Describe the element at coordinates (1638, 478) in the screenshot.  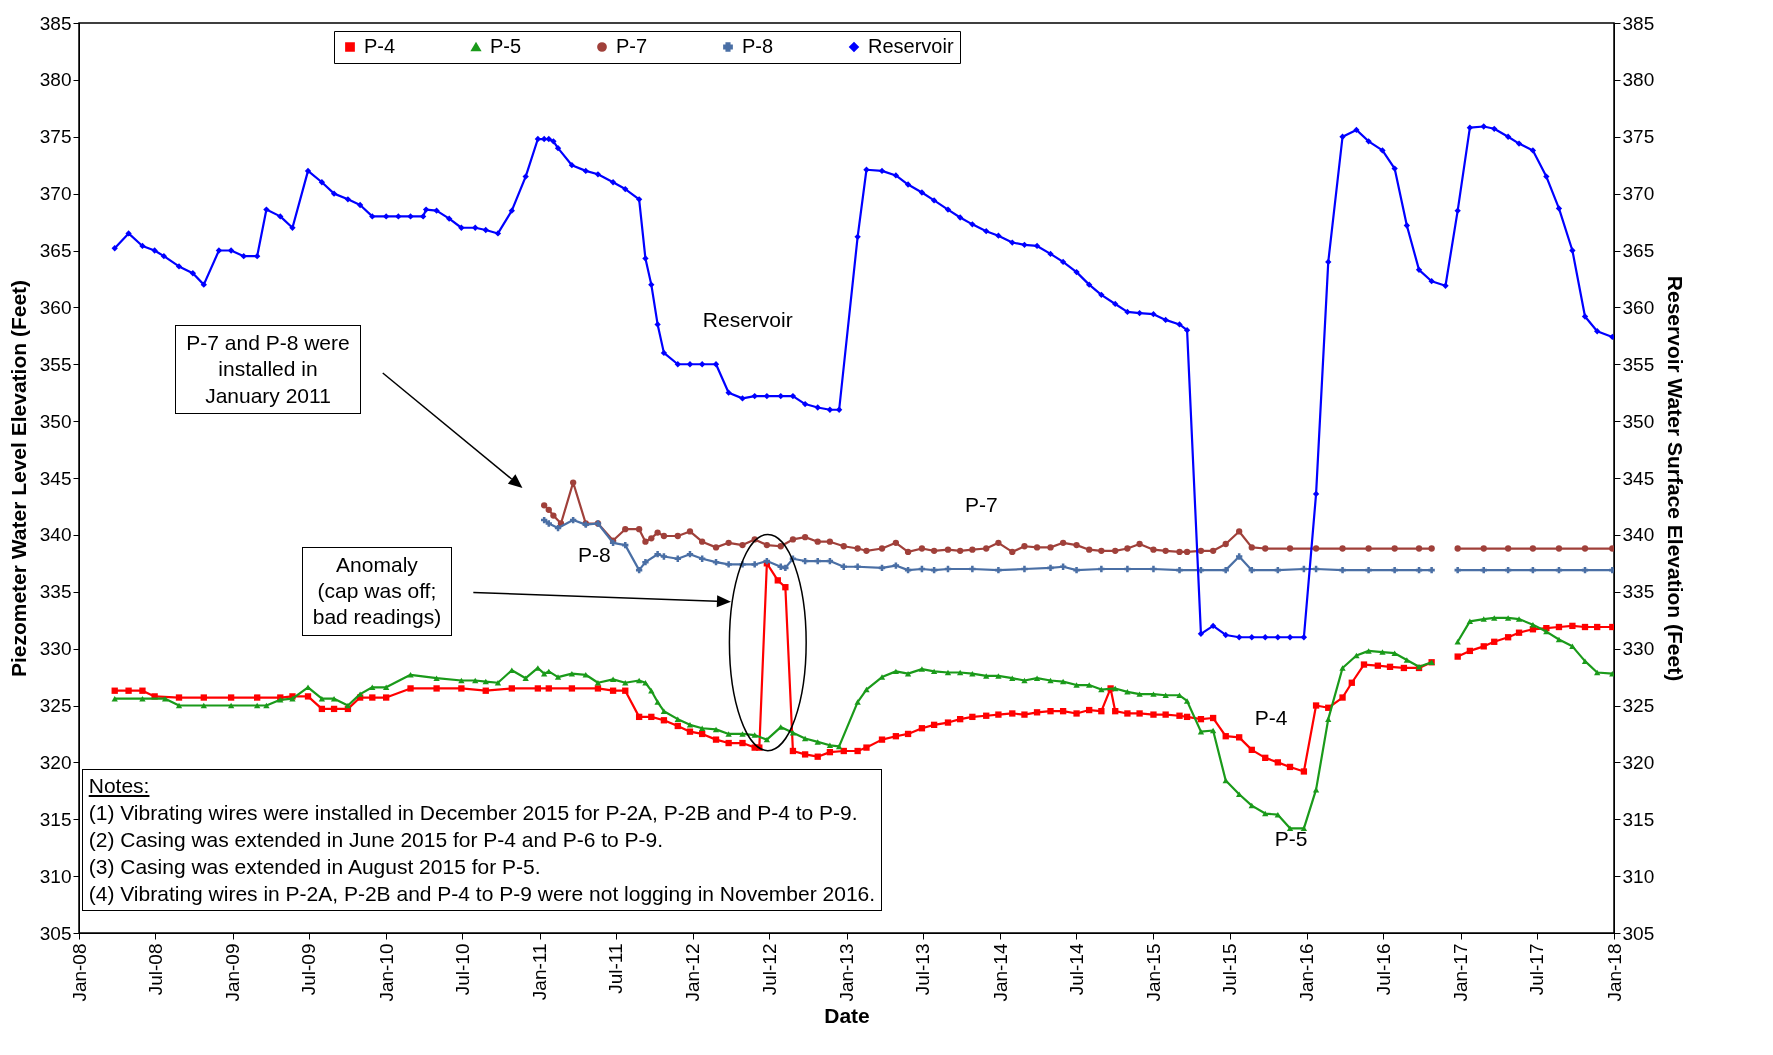
I see `y2-tick-label: 345` at that location.